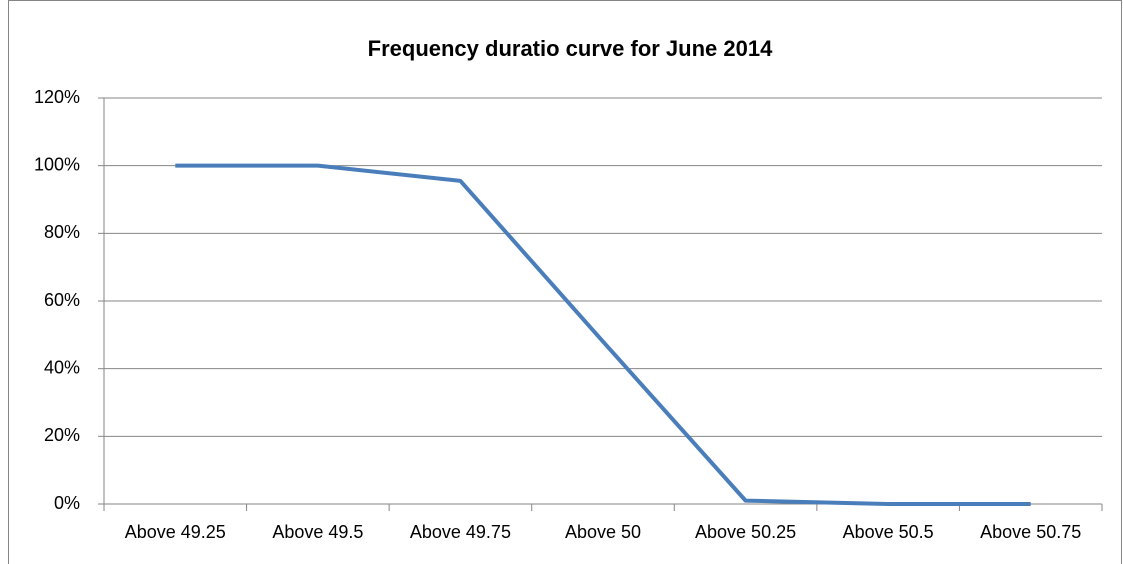  Describe the element at coordinates (57, 97) in the screenshot. I see `y-tick-label: 120%` at that location.